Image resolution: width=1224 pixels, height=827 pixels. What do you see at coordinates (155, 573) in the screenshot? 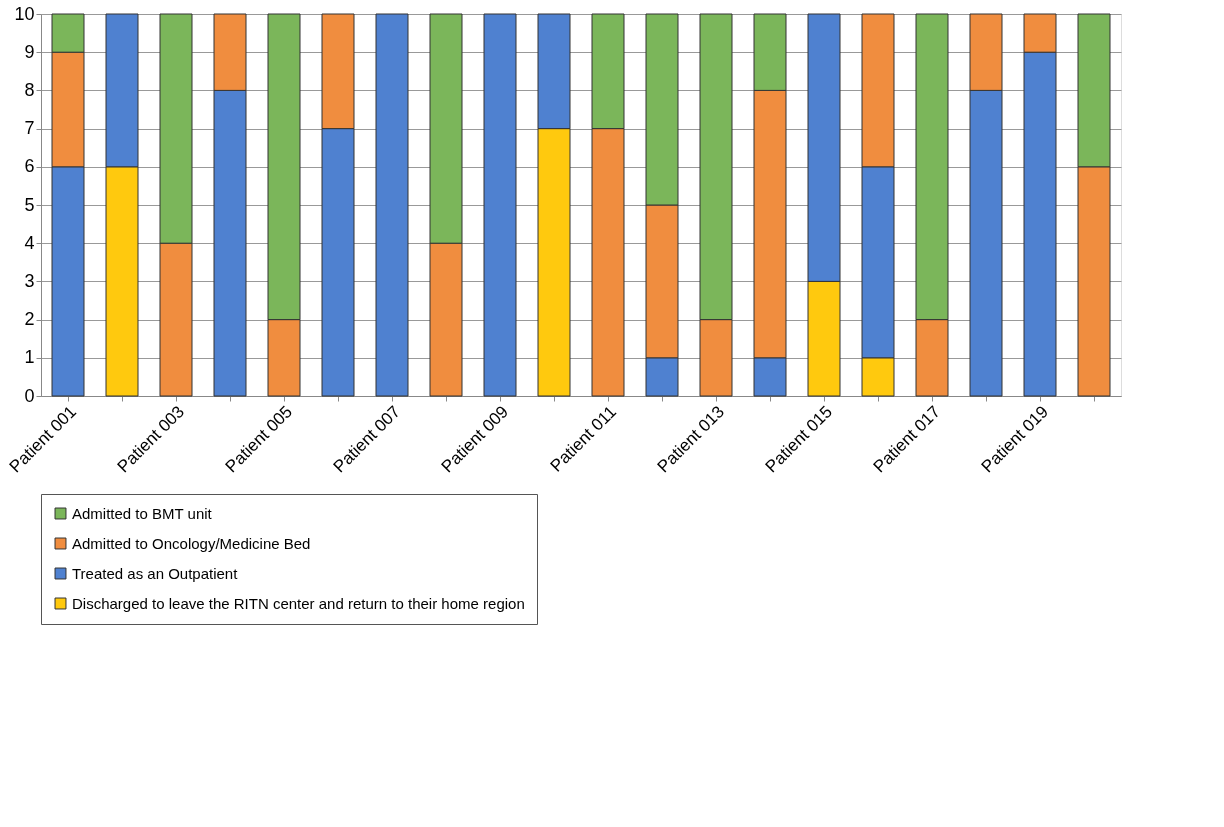
I see `legend-label: Treated as an Outpatient` at bounding box center [155, 573].